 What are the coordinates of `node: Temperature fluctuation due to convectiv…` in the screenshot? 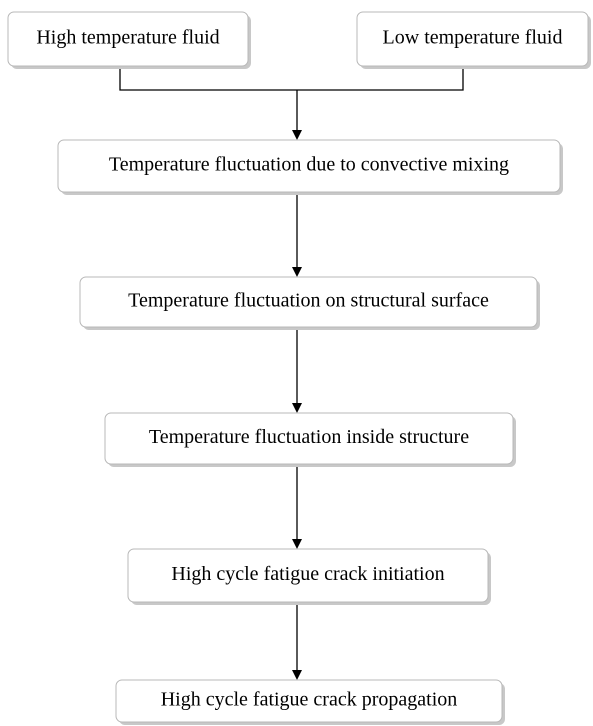 It's located at (310, 167).